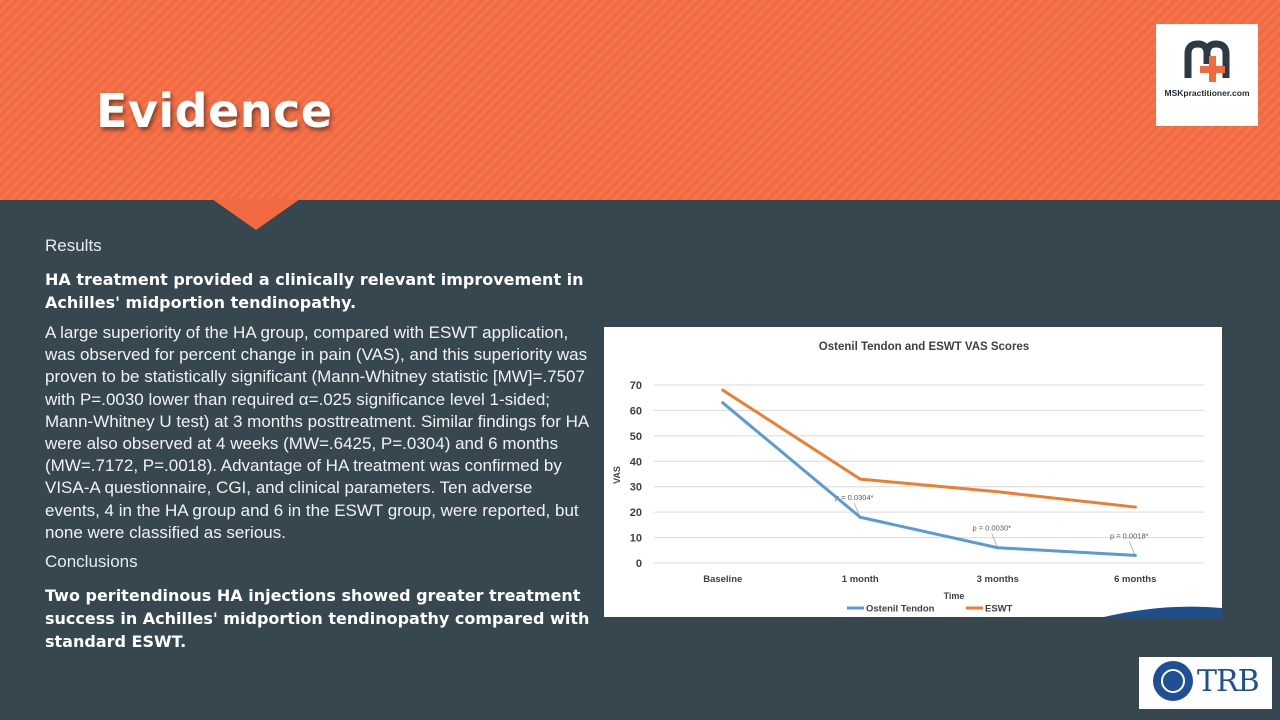 The height and width of the screenshot is (720, 1280). Describe the element at coordinates (639, 564) in the screenshot. I see `y-tick-label: 0` at that location.